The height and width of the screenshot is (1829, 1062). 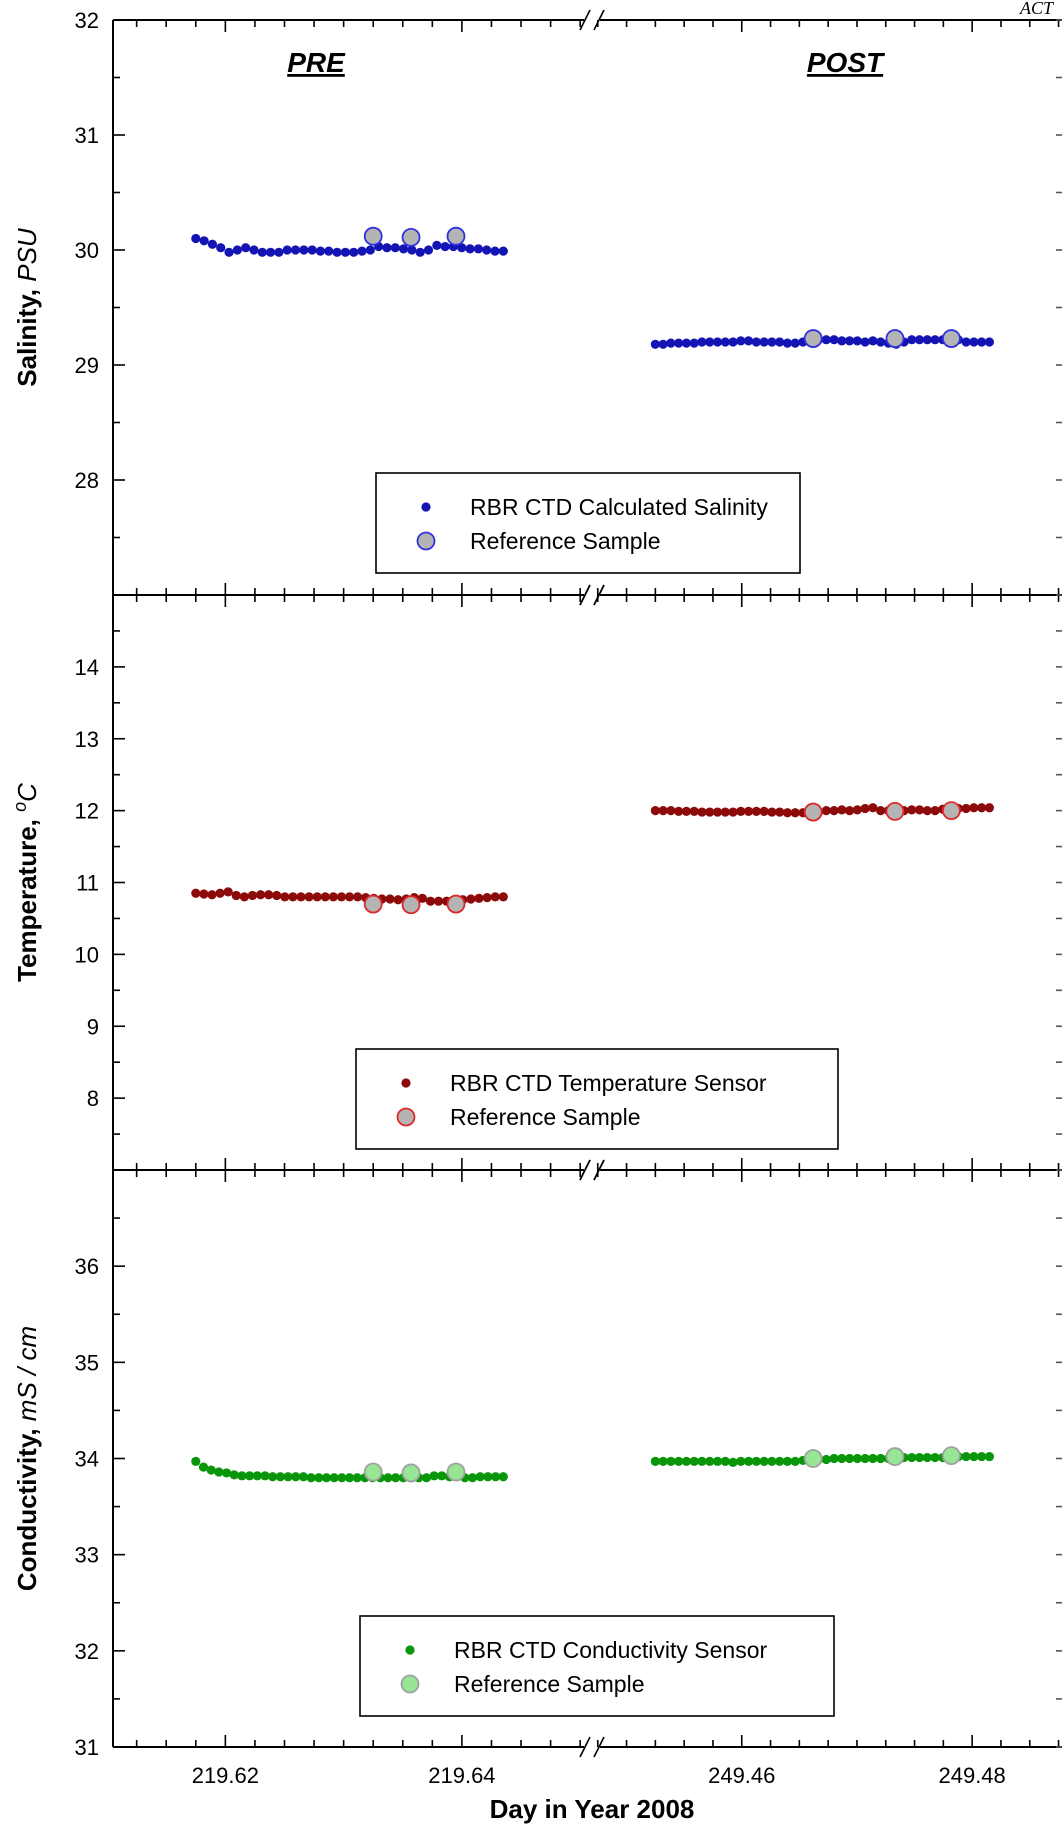 What do you see at coordinates (585, 1747) in the screenshot?
I see `axis-break-mark` at bounding box center [585, 1747].